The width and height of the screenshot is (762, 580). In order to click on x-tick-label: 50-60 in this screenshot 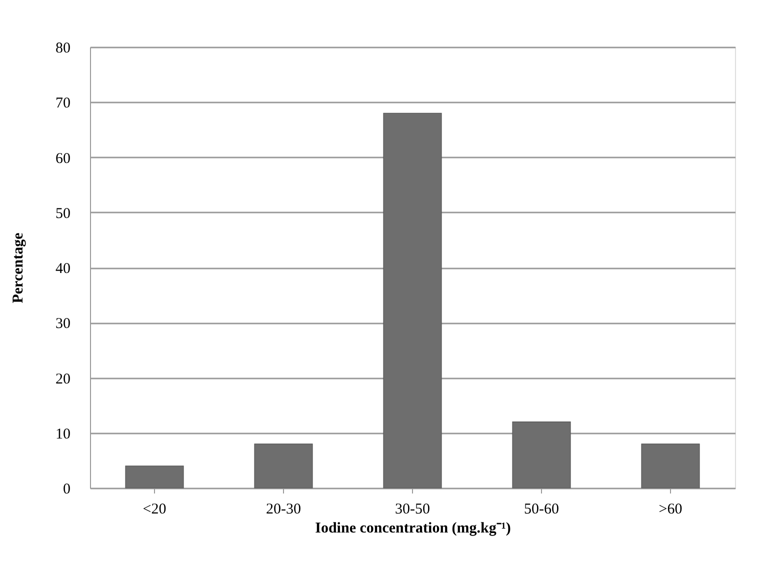, I will do `click(541, 510)`.